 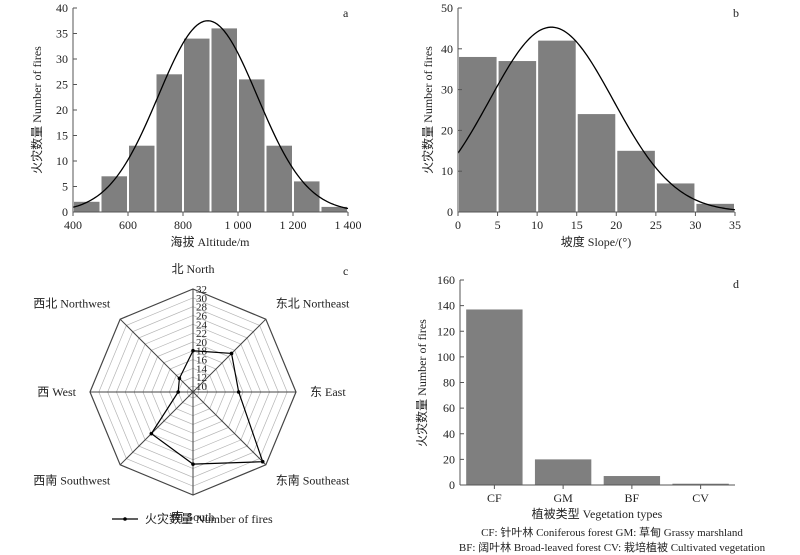 I want to click on panel-a-label: a, so click(x=346, y=13).